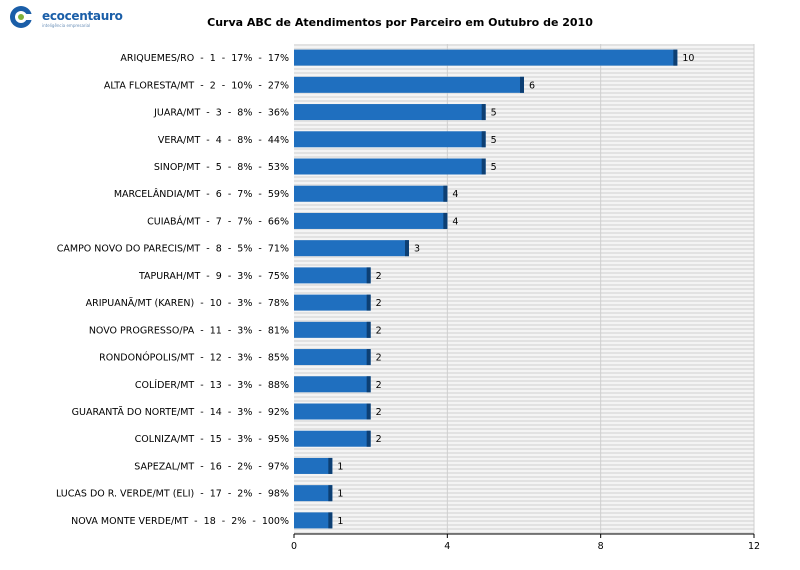 This screenshot has width=800, height=570. What do you see at coordinates (180, 521) in the screenshot?
I see `category-label: NOVA MONTE VERDE/MT - 18 - 2% - 100%` at bounding box center [180, 521].